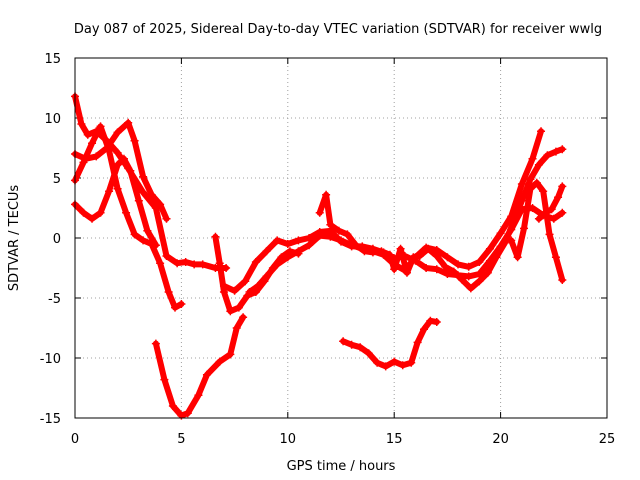 Image resolution: width=640 pixels, height=480 pixels. Describe the element at coordinates (199, 366) in the screenshot. I see `series-track-e` at that location.